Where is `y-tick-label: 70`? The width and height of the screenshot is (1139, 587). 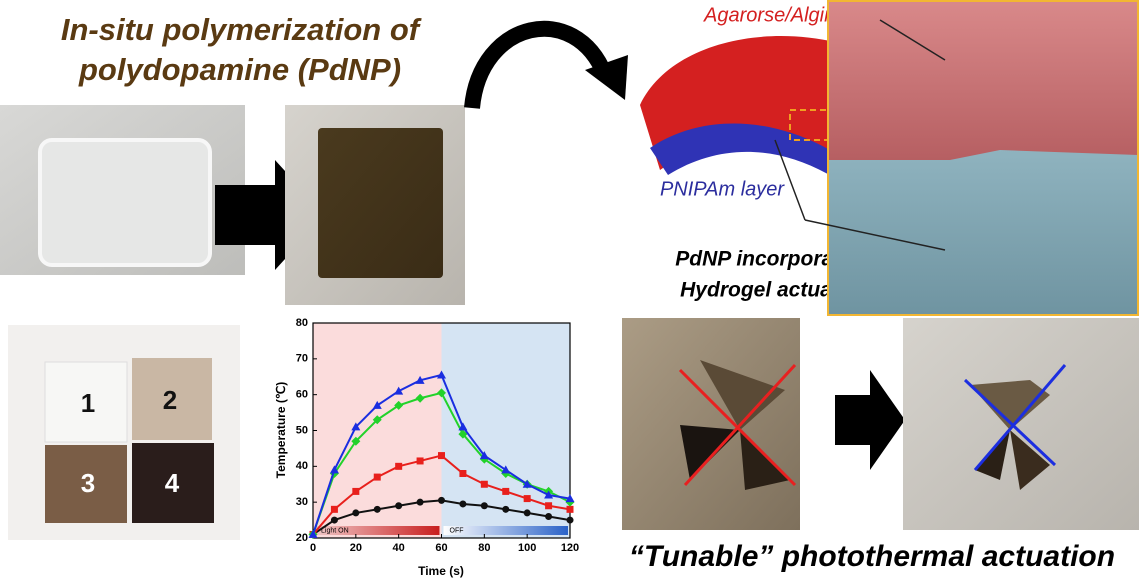
y-tick-label: 70 is located at coordinates (302, 359).